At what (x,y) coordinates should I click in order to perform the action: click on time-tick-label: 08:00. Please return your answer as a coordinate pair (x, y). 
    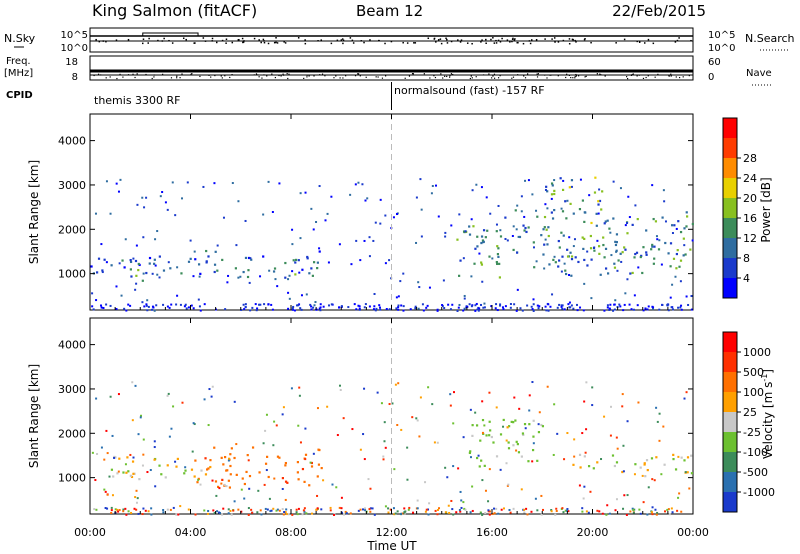
    Looking at the image, I should click on (291, 532).